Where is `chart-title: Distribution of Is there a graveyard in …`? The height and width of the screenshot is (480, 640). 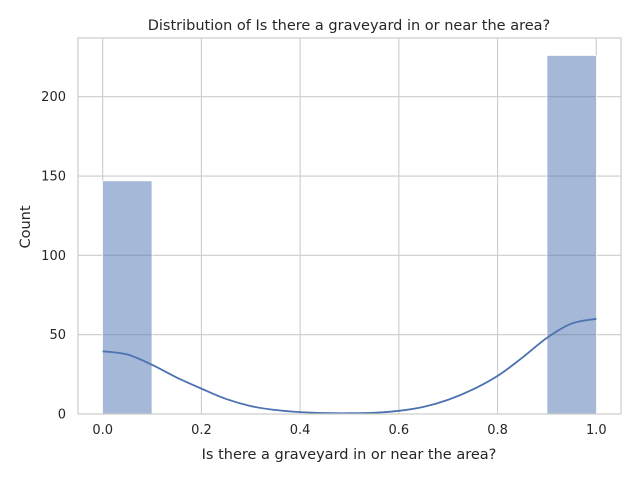 chart-title: Distribution of Is there a graveyard in … is located at coordinates (349, 26).